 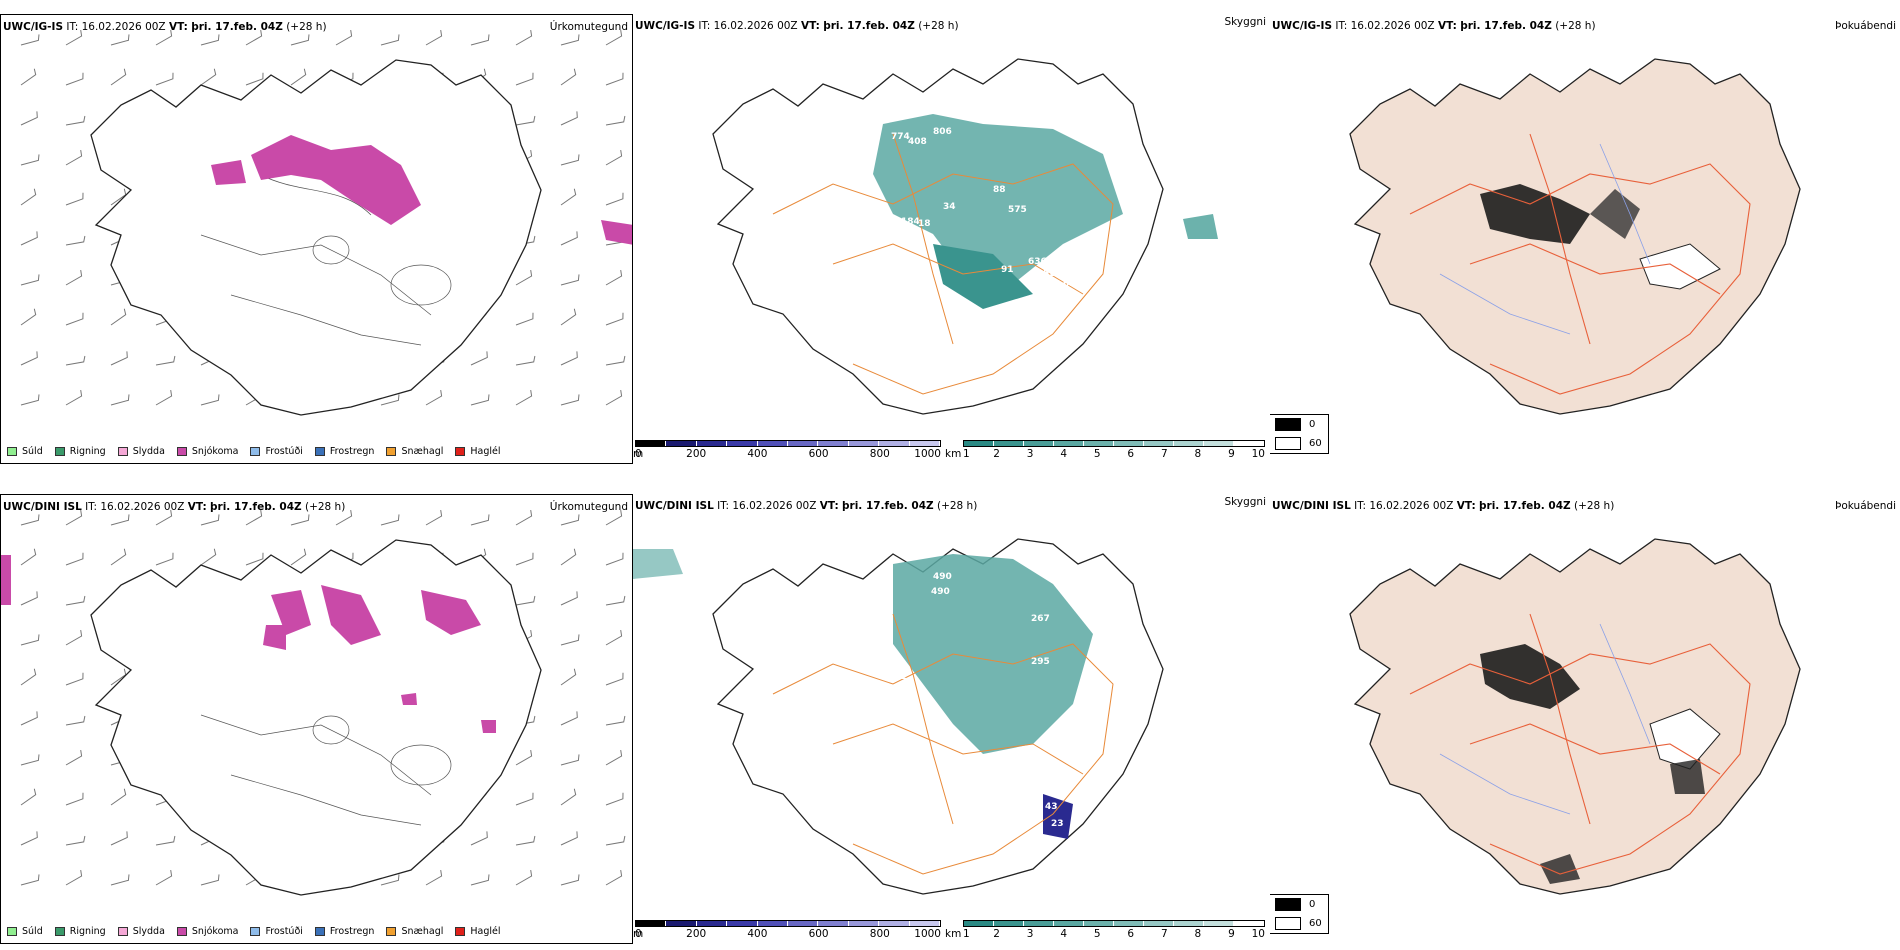 I want to click on colorbar-tick: 3, so click(x=1030, y=454).